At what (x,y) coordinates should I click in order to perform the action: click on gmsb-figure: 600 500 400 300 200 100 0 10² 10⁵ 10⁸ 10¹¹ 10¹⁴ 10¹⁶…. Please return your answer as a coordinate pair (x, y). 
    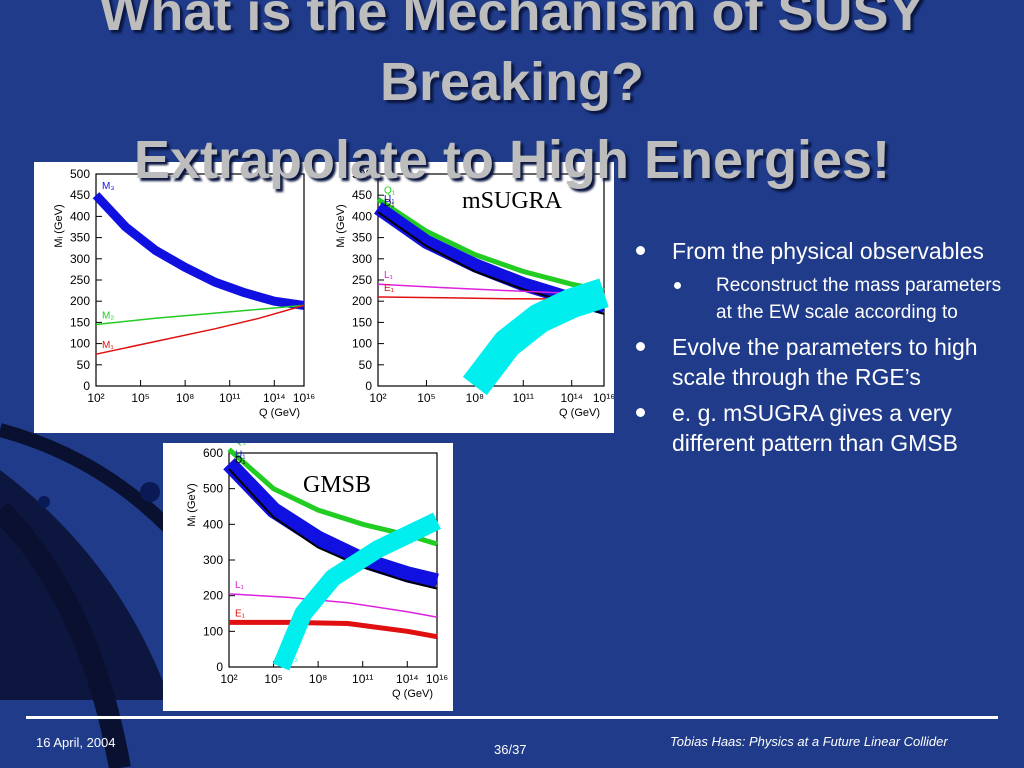
    Looking at the image, I should click on (308, 577).